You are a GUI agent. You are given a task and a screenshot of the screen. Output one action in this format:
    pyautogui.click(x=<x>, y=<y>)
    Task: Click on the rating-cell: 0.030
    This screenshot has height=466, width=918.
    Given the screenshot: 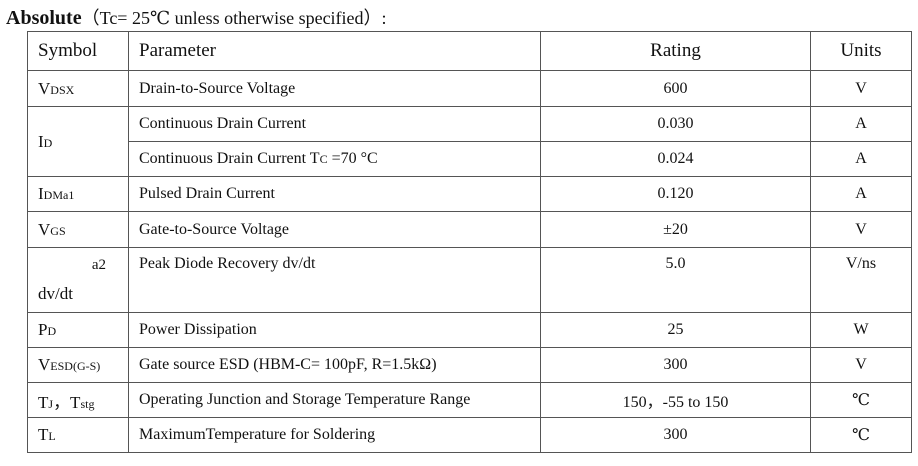 What is the action you would take?
    pyautogui.click(x=675, y=124)
    